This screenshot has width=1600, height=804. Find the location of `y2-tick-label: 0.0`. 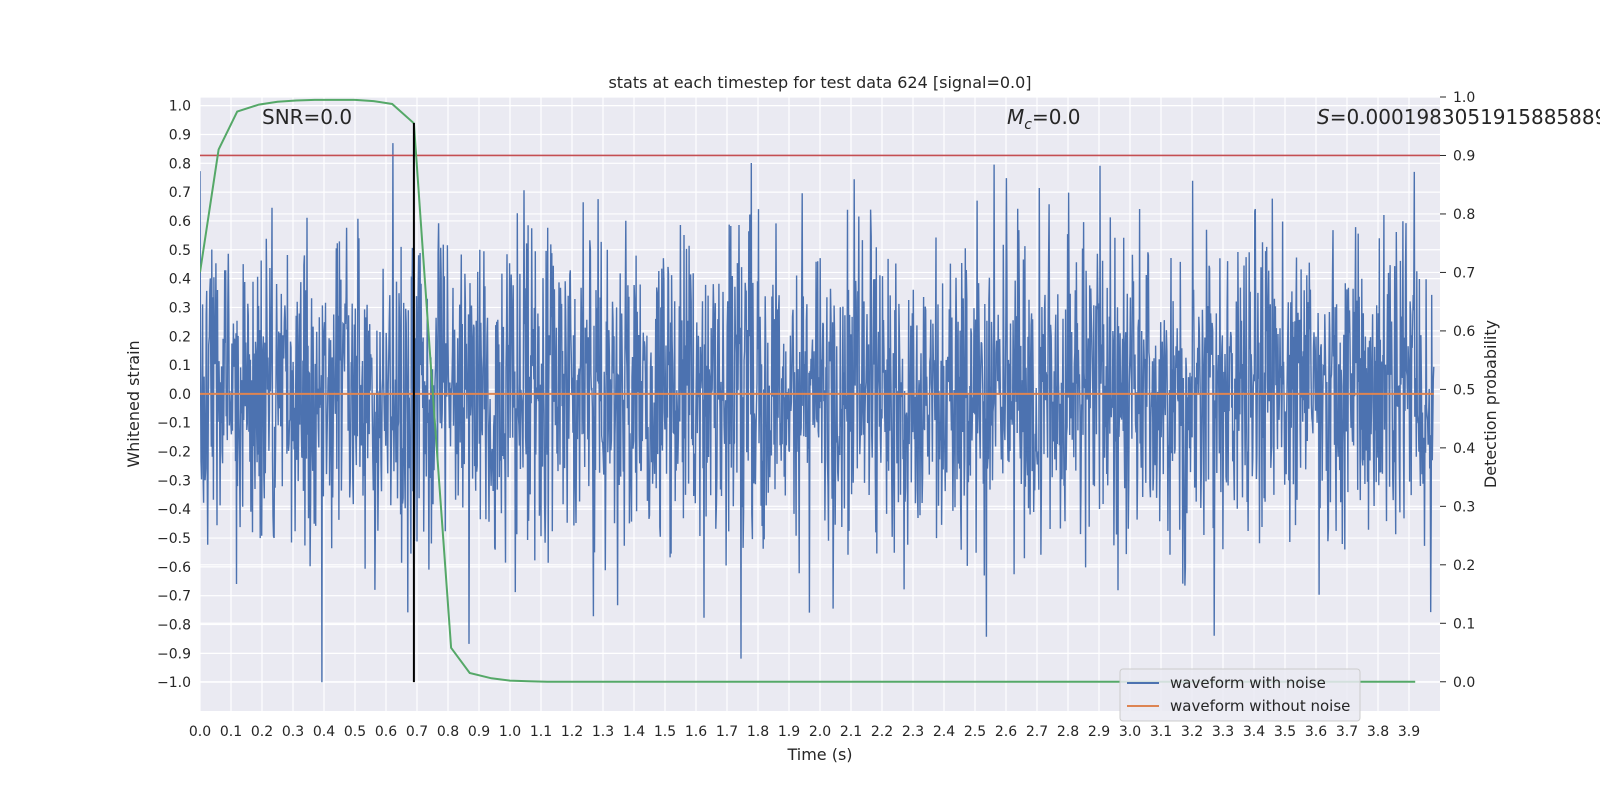

y2-tick-label: 0.0 is located at coordinates (1464, 683).